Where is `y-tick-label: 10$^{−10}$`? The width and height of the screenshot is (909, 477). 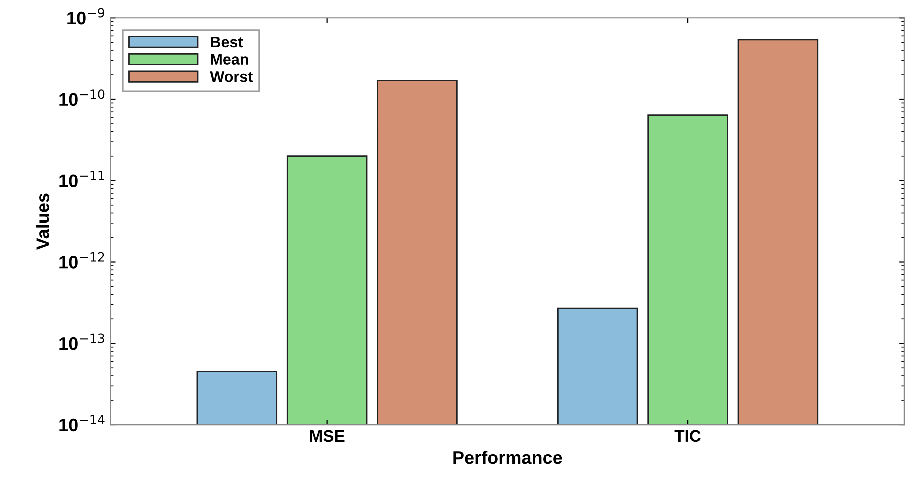 y-tick-label: 10$^{−10}$ is located at coordinates (82, 98).